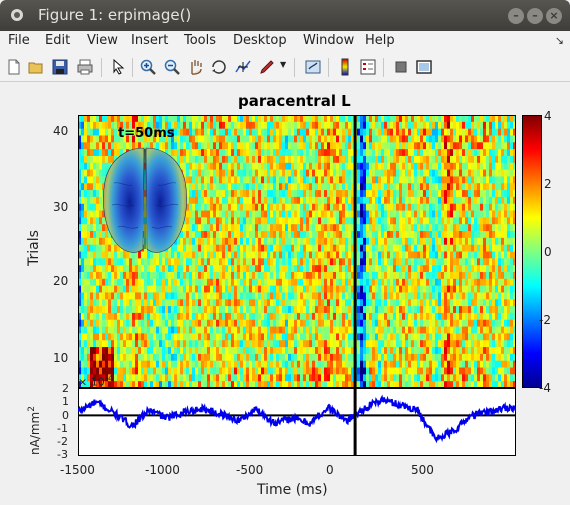 The width and height of the screenshot is (570, 505). What do you see at coordinates (559, 40) in the screenshot?
I see `dock-arrow-icon: ↘` at bounding box center [559, 40].